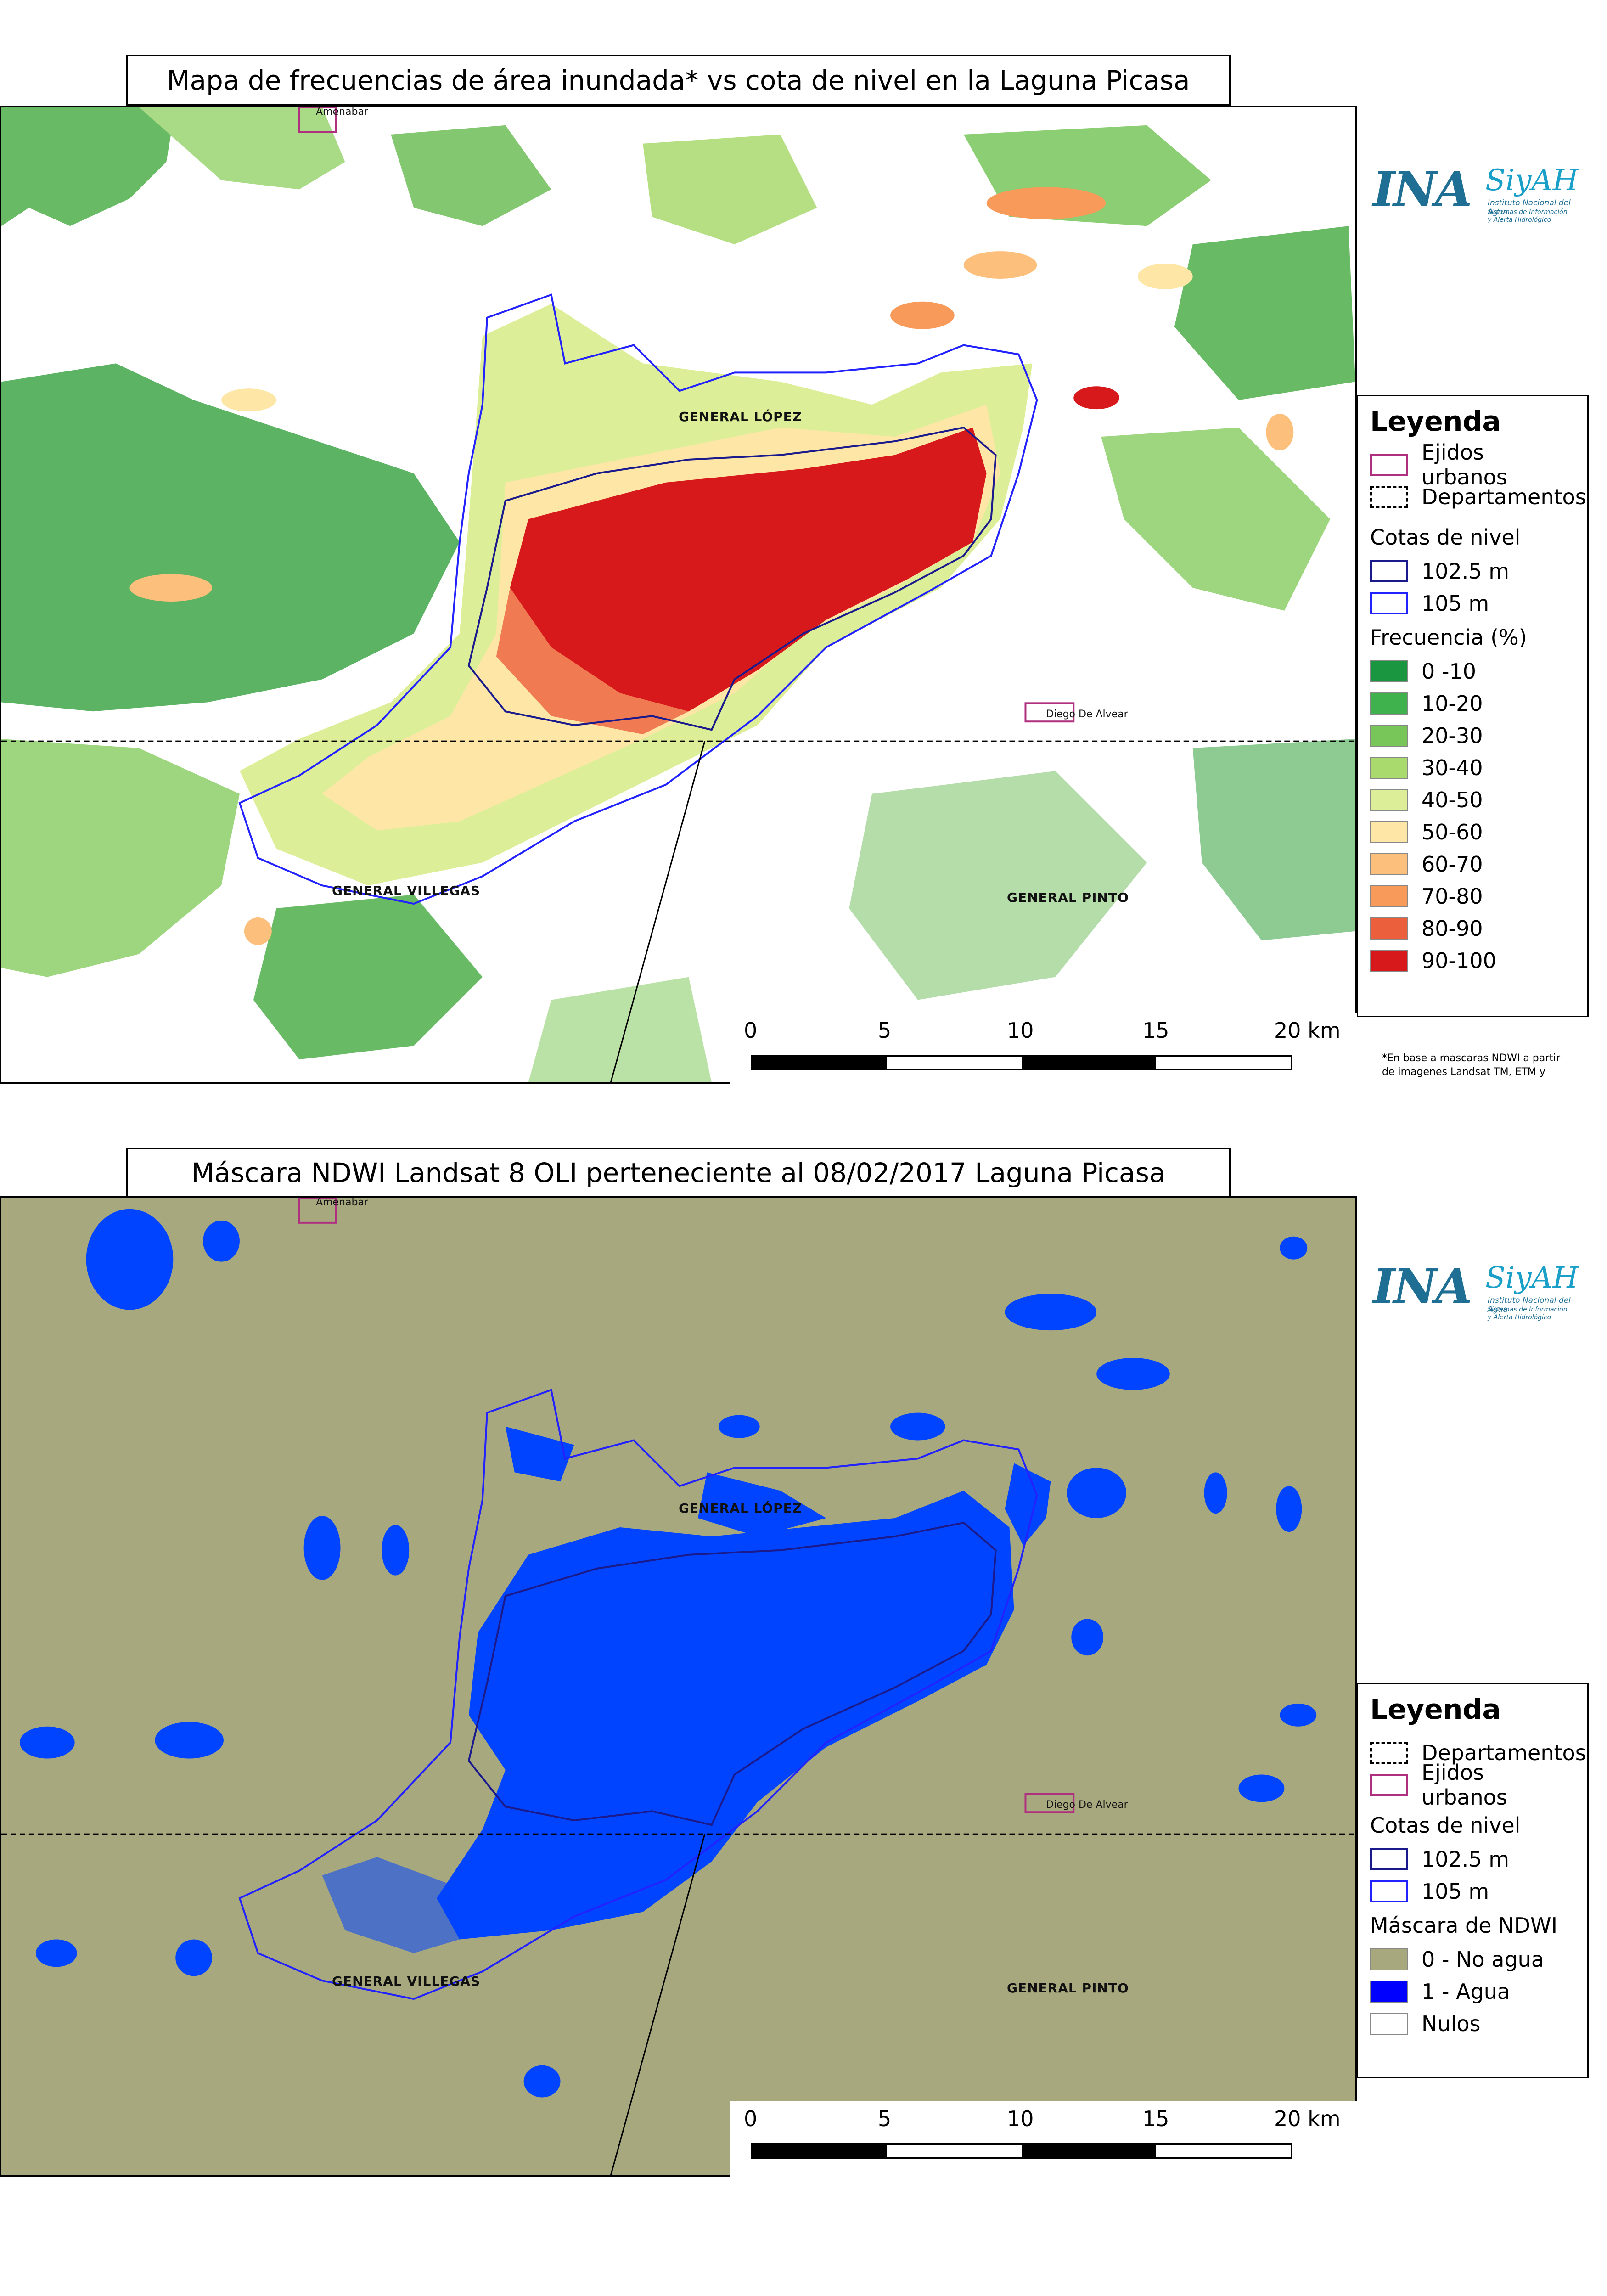  Describe the element at coordinates (1445, 1825) in the screenshot. I see `legend-section-cotas: Cotas de nivel` at that location.